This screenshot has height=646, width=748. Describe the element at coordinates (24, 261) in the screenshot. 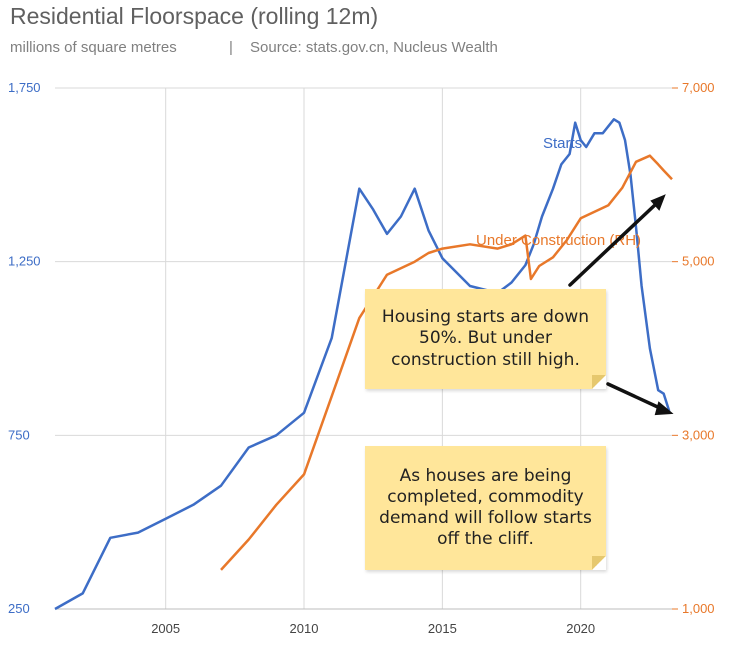

I see `y-left-tick-label: 1,250` at that location.